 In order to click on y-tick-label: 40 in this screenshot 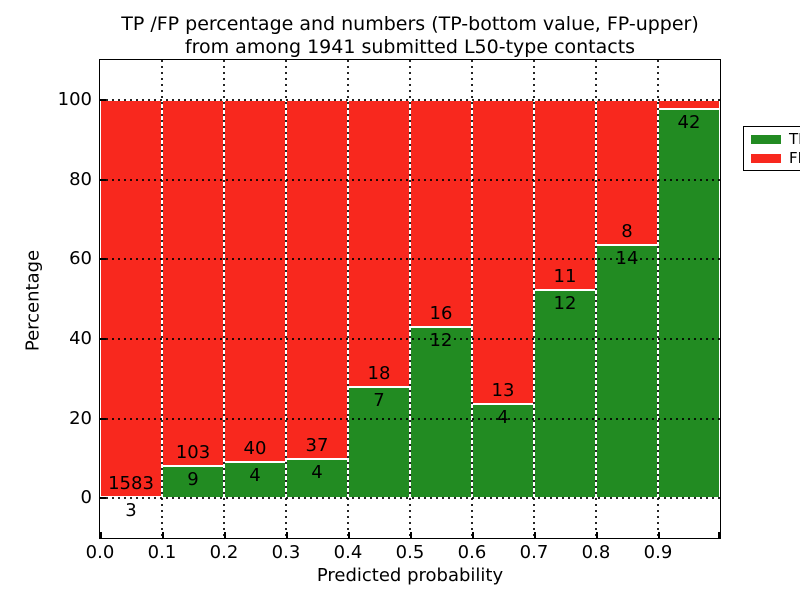, I will do `click(80, 338)`.